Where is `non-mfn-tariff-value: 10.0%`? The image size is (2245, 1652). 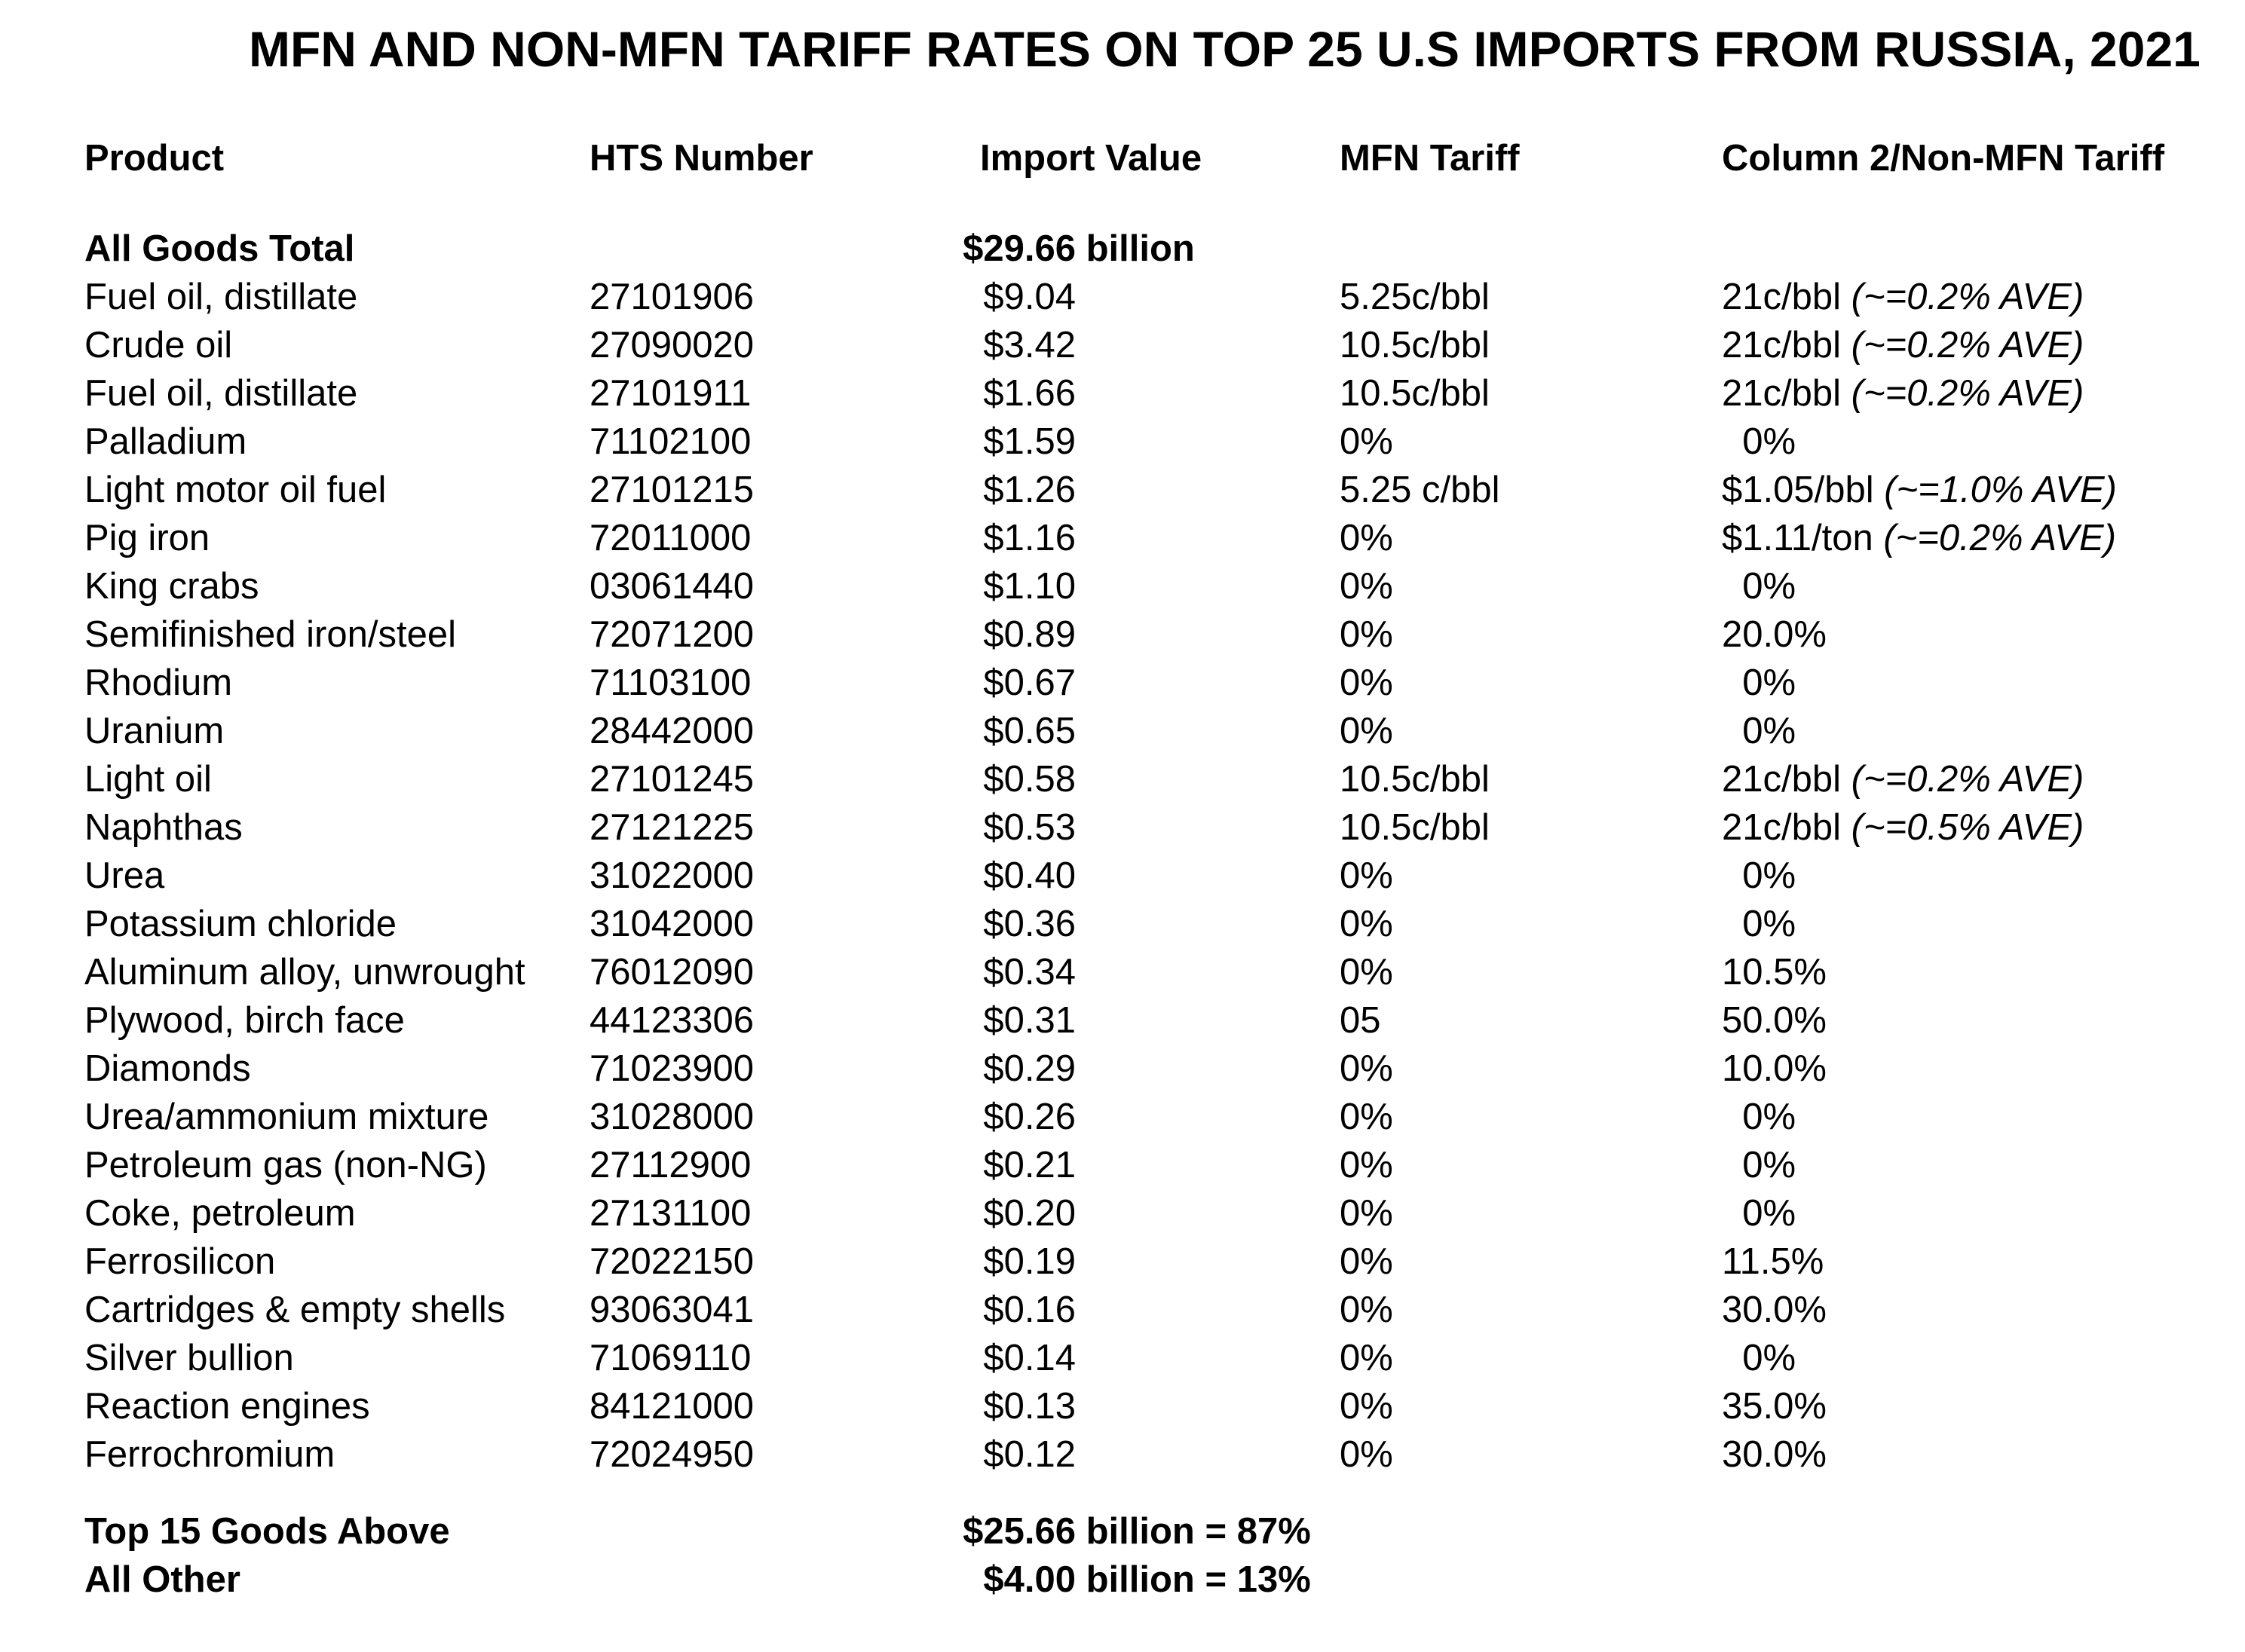
non-mfn-tariff-value: 10.0% is located at coordinates (1775, 1069).